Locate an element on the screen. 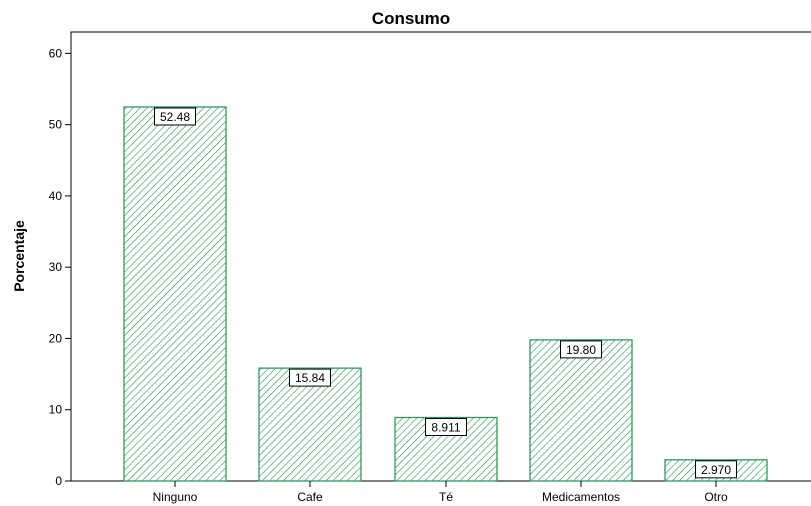 This screenshot has height=506, width=811. data-label: 8.911 is located at coordinates (445, 427).